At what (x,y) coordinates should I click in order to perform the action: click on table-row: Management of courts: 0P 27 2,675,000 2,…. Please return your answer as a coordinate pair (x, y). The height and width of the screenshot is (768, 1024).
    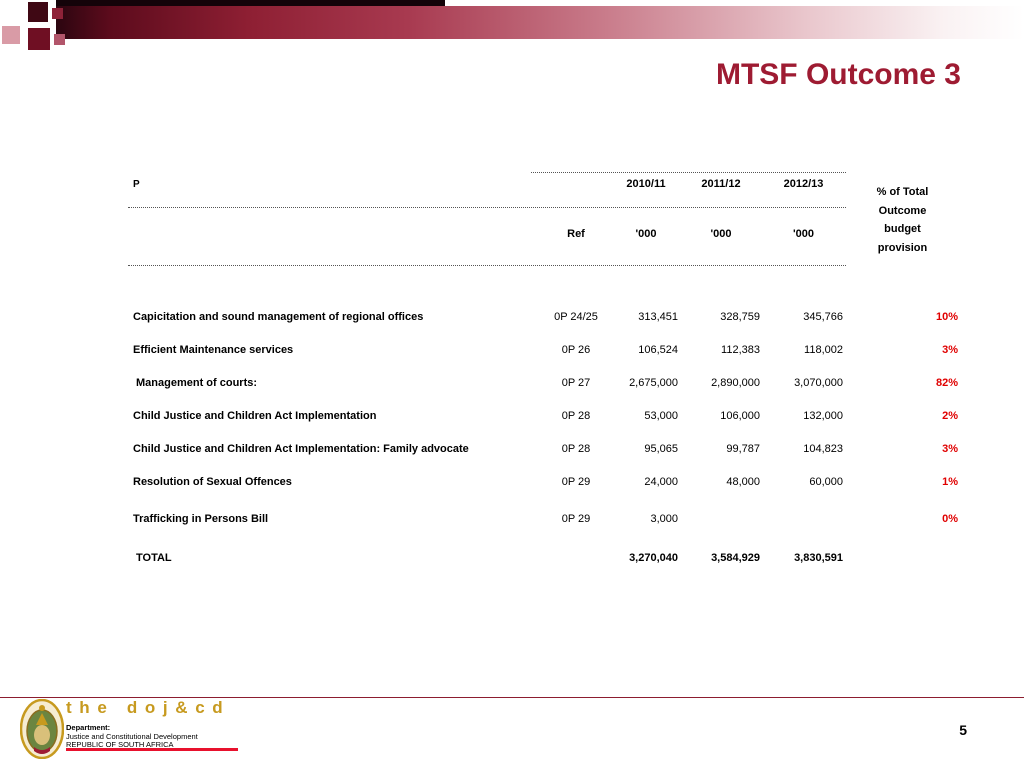
    Looking at the image, I should click on (544, 382).